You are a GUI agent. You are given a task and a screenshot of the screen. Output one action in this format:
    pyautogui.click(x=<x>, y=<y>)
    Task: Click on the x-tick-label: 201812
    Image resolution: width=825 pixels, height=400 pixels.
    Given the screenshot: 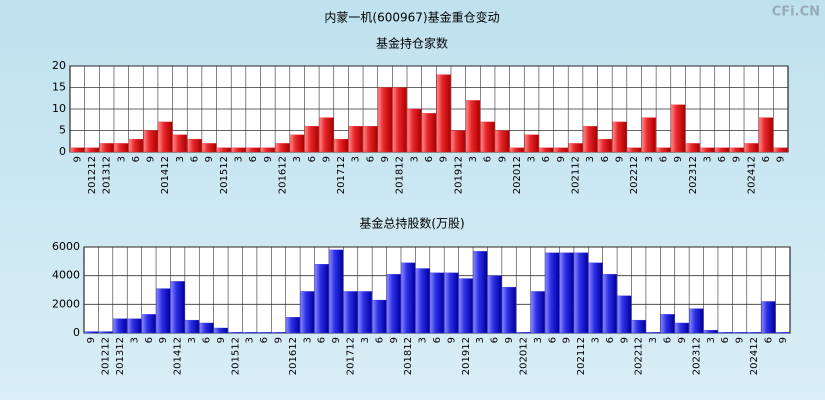 What is the action you would take?
    pyautogui.click(x=408, y=356)
    